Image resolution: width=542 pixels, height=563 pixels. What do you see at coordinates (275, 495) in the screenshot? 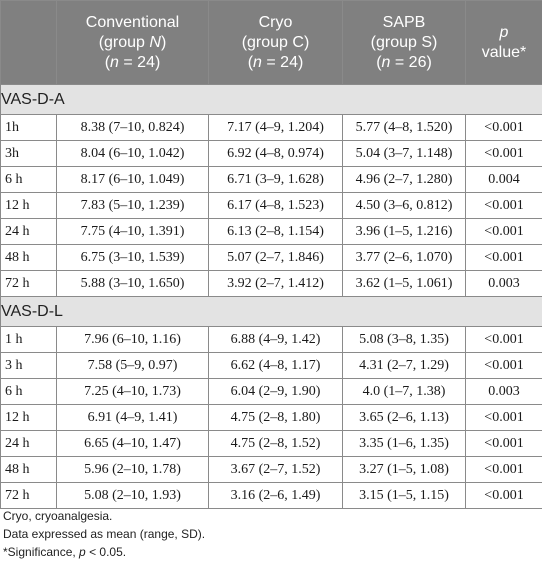
I see `cryo-cell: 3.16 (2–6, 1.49)` at bounding box center [275, 495].